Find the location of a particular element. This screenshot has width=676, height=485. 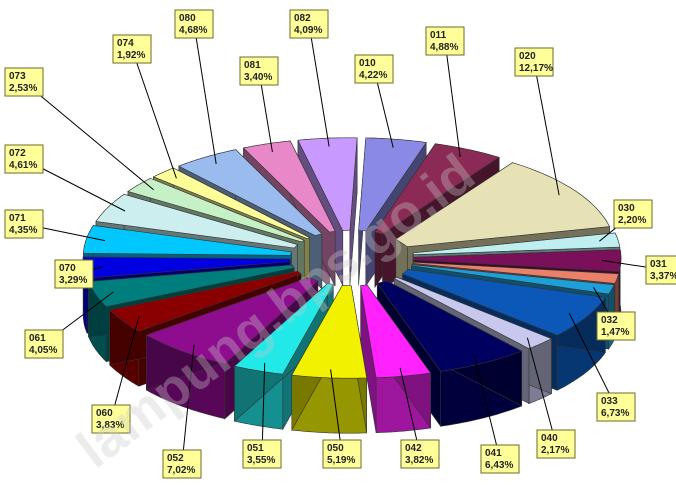

label-code: 042 is located at coordinates (413, 448).